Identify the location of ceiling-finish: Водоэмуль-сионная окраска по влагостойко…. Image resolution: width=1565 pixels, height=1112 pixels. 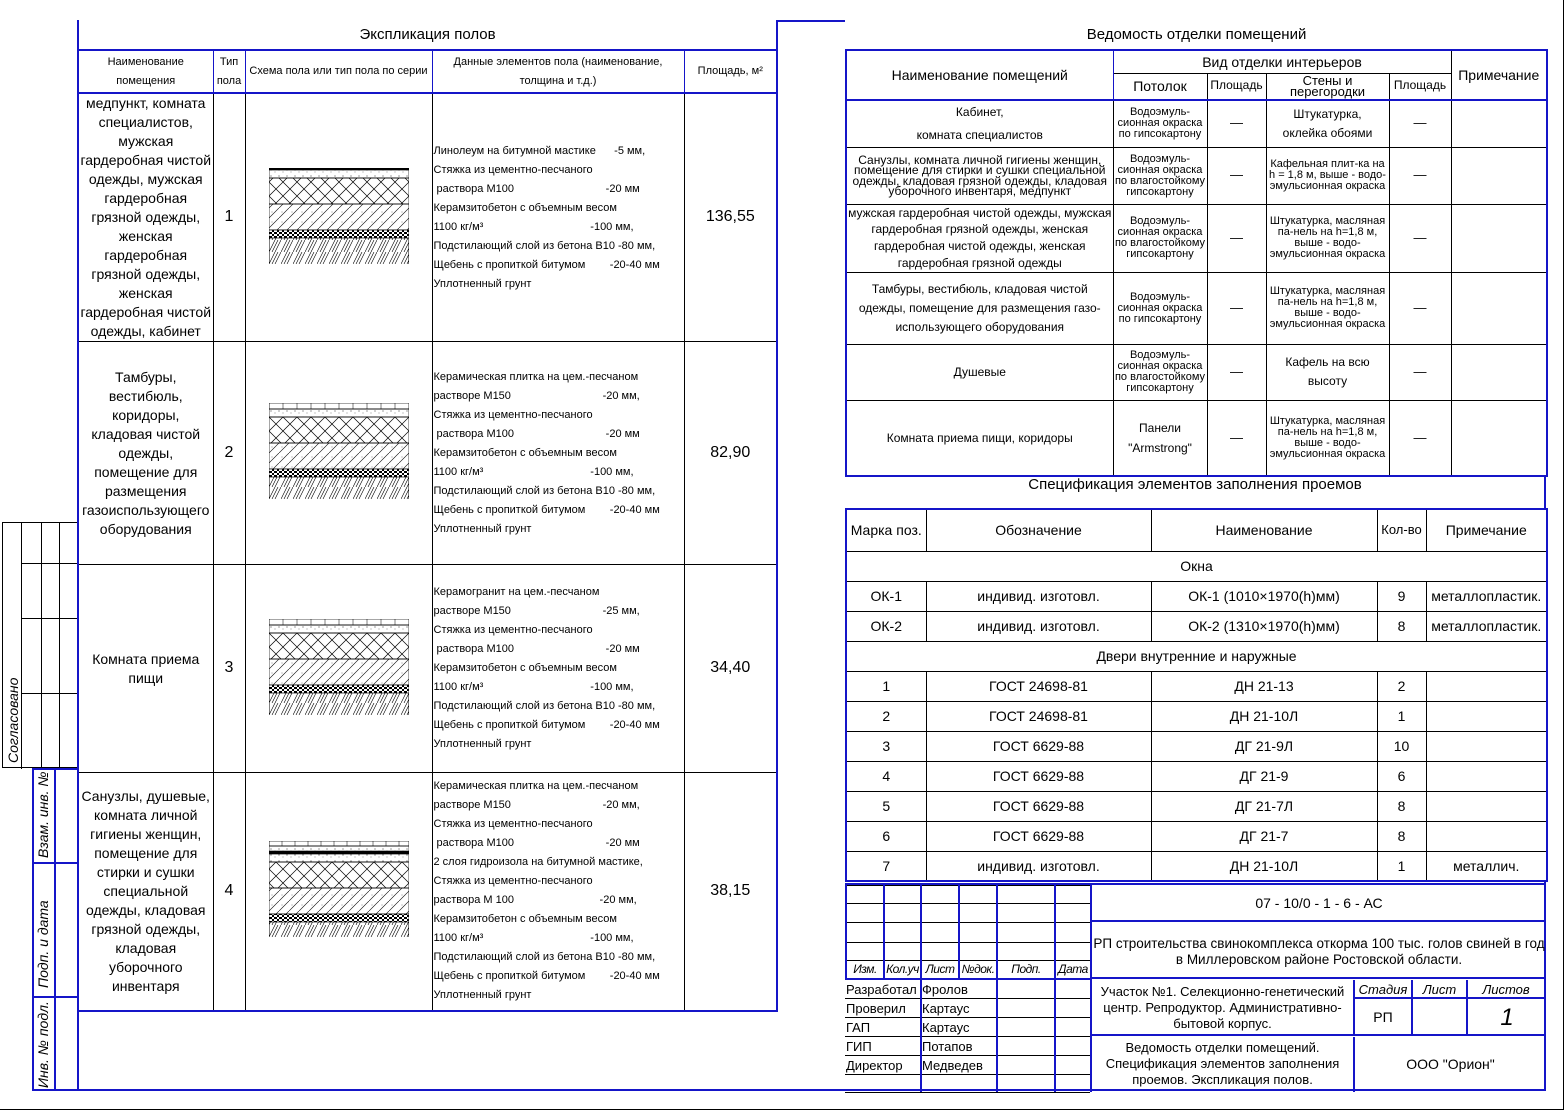
(1160, 175).